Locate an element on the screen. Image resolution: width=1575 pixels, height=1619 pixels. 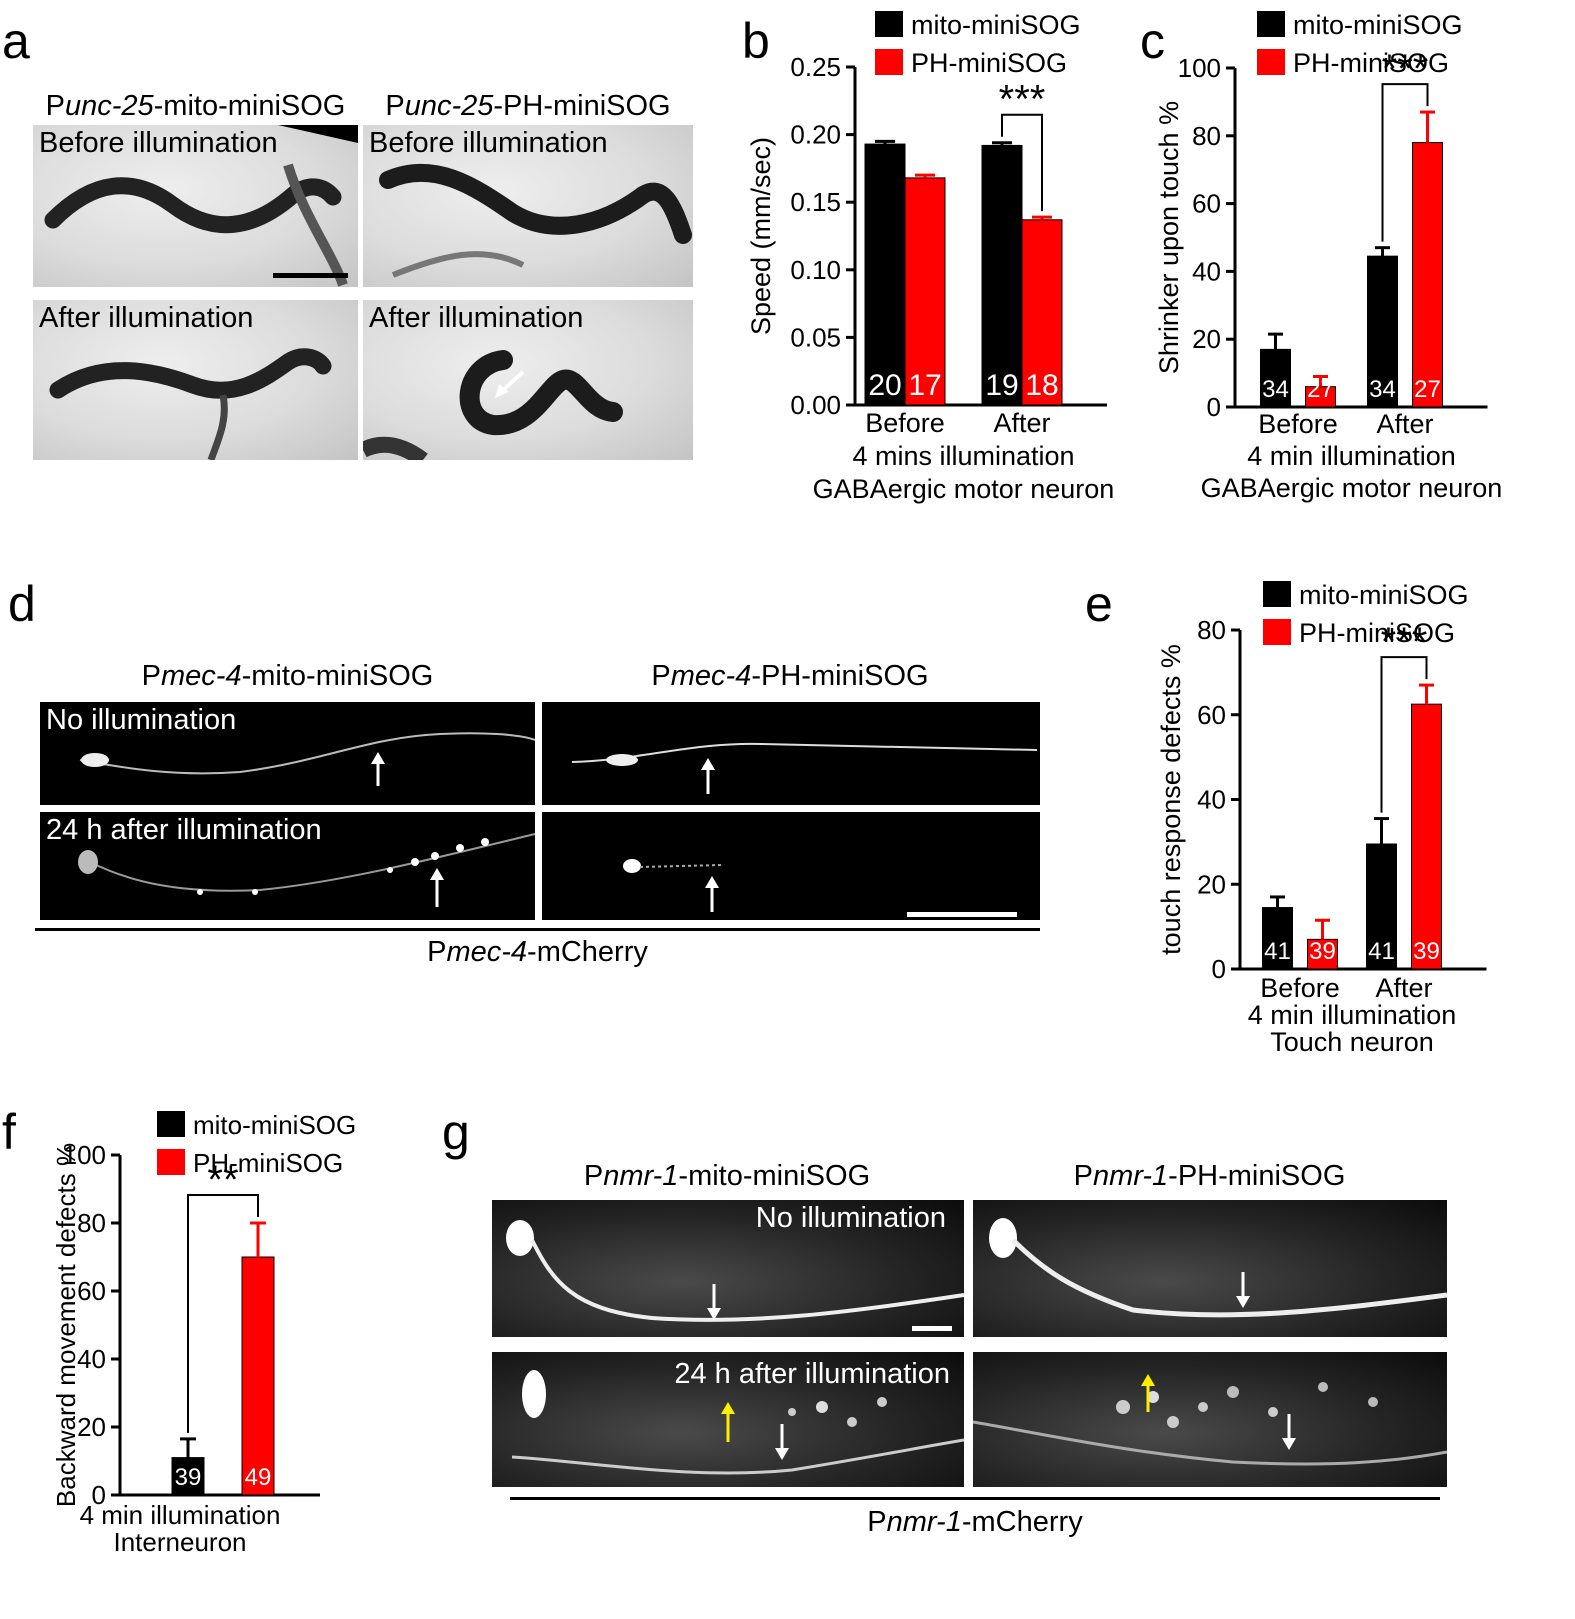
y-axis-label: Backward movement defects % is located at coordinates (66, 1325).